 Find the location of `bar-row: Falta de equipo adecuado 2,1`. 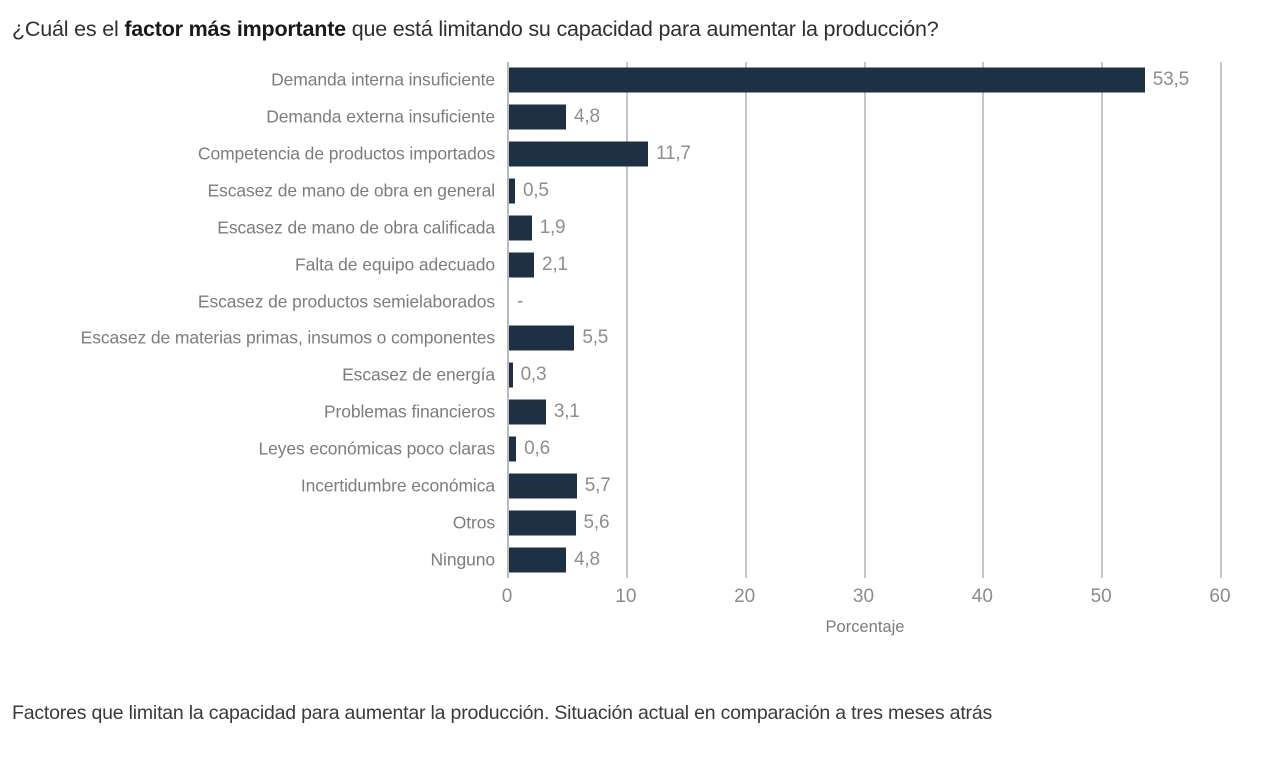

bar-row: Falta de equipo adecuado 2,1 is located at coordinates (631, 264).